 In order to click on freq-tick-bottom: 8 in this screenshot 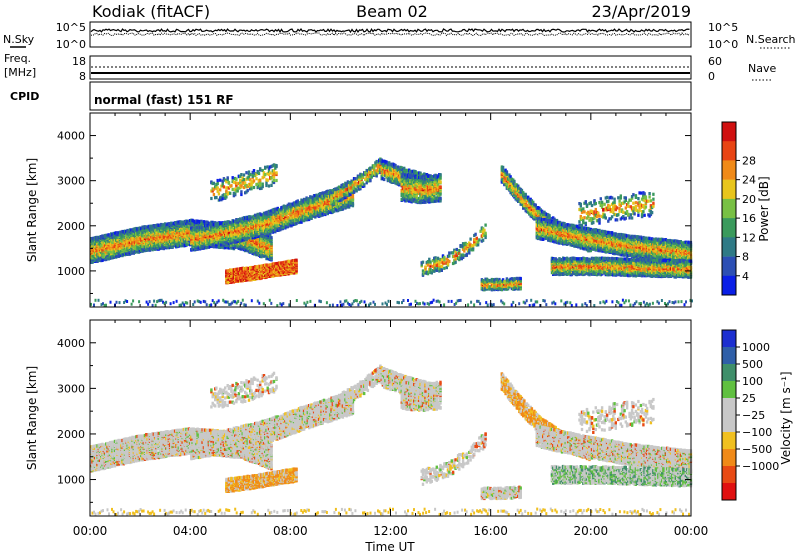, I will do `click(82, 76)`.